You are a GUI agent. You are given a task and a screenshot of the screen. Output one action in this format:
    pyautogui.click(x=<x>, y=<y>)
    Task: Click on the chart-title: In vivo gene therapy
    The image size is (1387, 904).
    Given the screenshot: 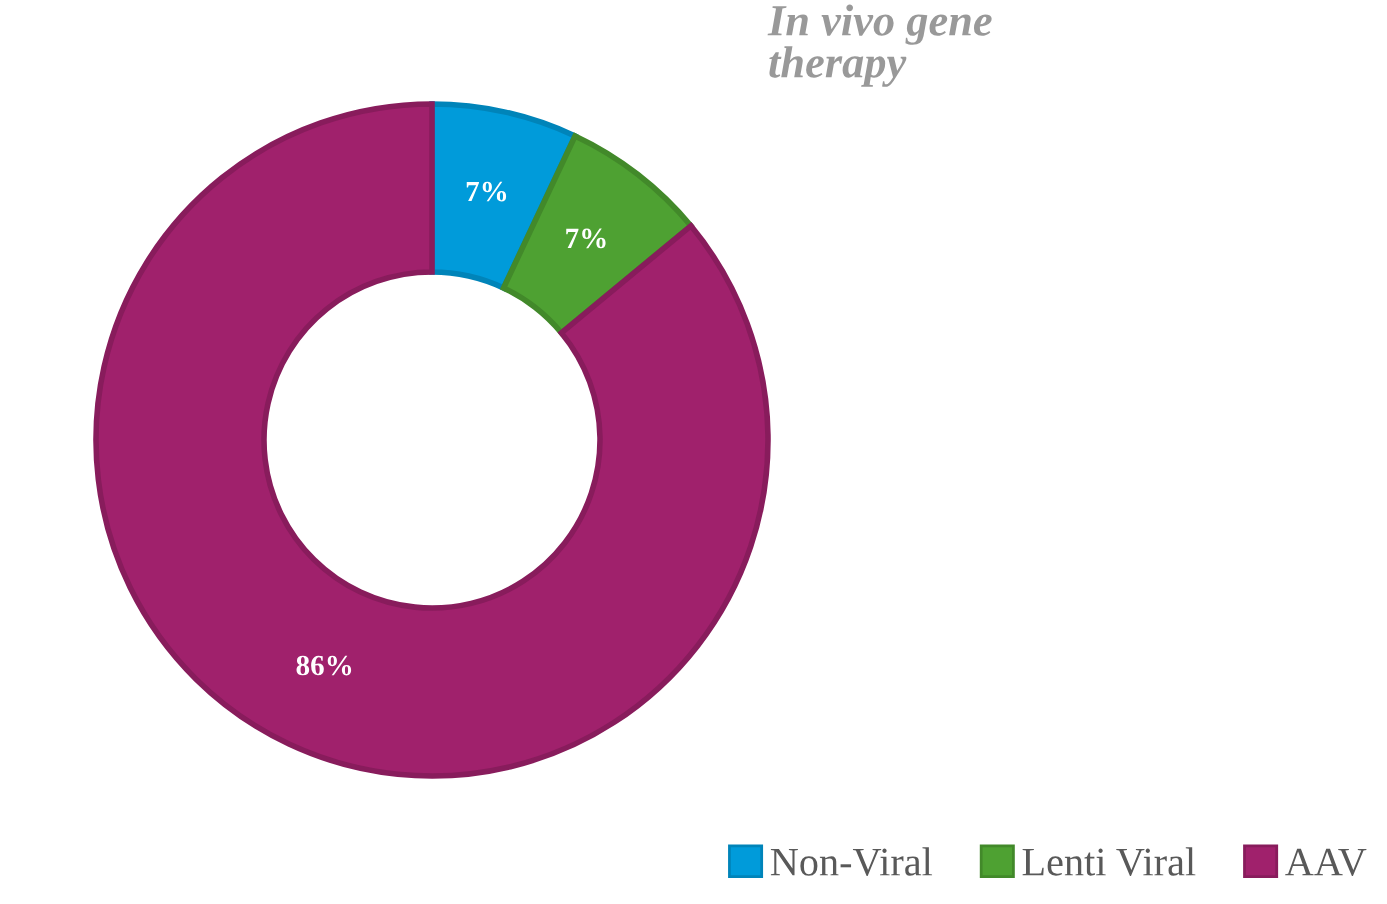 What is the action you would take?
    pyautogui.click(x=879, y=45)
    